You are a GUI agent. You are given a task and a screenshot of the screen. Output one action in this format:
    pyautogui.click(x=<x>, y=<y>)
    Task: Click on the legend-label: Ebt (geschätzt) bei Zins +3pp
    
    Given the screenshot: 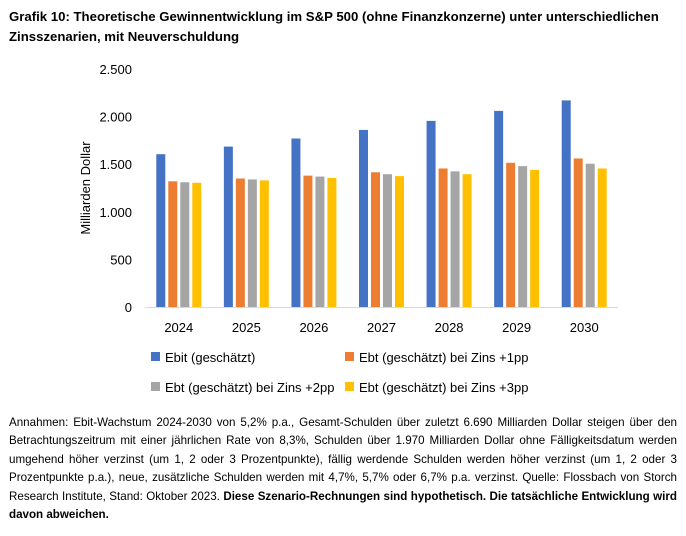 What is the action you would take?
    pyautogui.click(x=443, y=387)
    